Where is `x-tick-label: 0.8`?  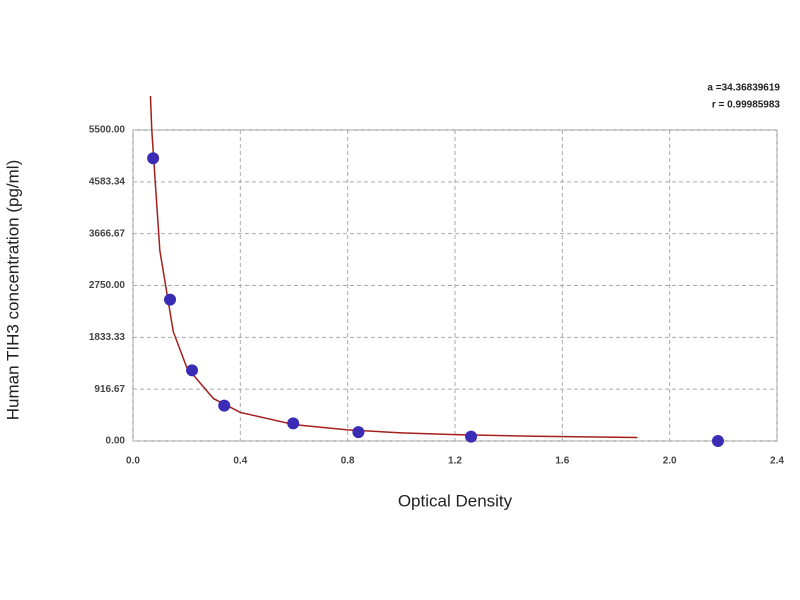
x-tick-label: 0.8 is located at coordinates (348, 461).